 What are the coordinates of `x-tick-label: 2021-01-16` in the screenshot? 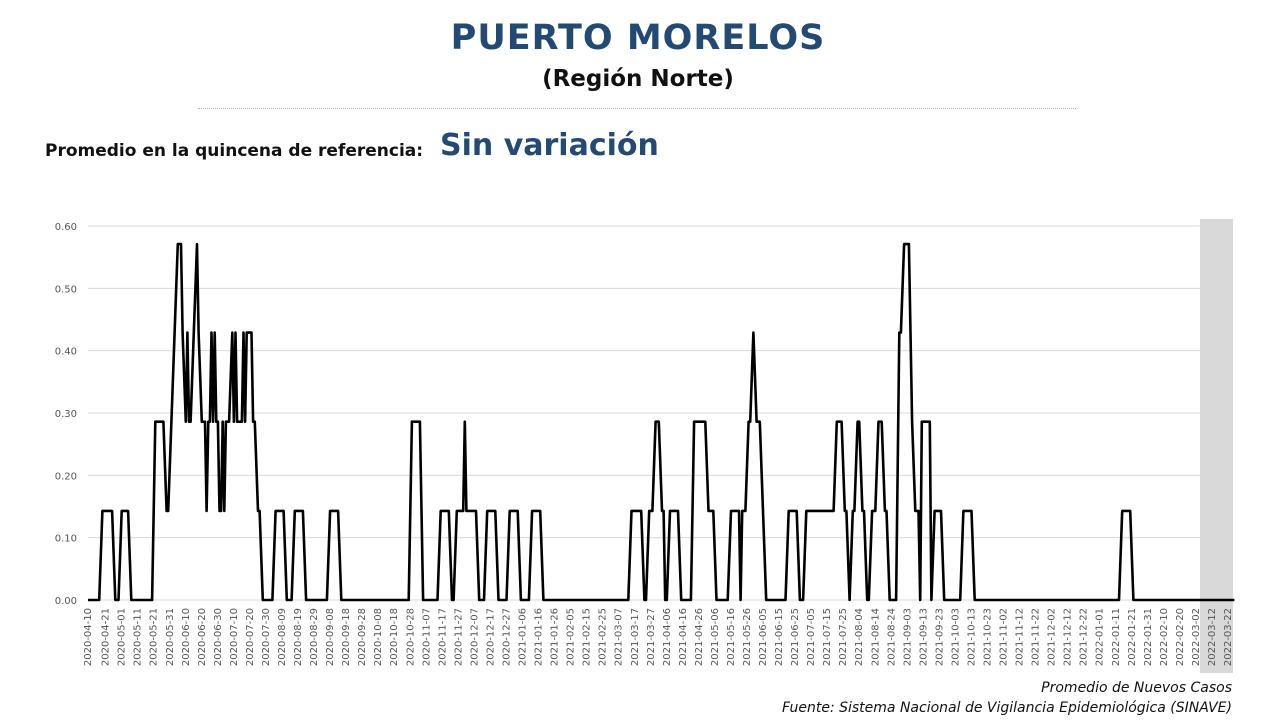 It's located at (539, 637).